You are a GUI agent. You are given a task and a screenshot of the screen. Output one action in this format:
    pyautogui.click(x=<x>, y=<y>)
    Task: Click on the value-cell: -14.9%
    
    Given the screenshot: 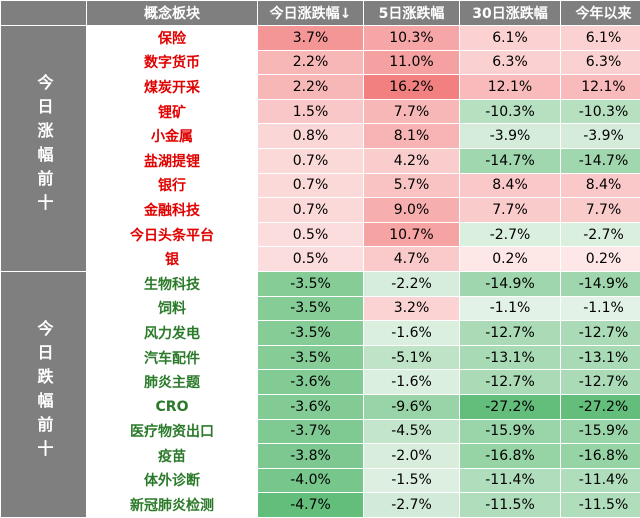 What is the action you would take?
    pyautogui.click(x=510, y=283)
    